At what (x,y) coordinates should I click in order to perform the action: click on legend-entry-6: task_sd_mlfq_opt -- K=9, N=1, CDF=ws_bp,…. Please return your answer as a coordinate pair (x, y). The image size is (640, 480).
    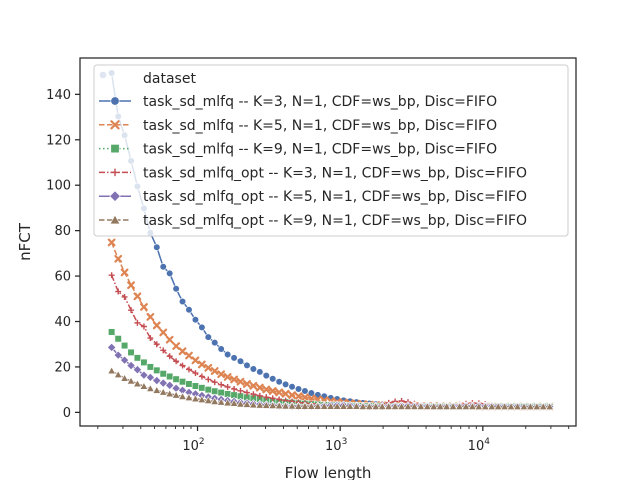
    Looking at the image, I should click on (313, 221).